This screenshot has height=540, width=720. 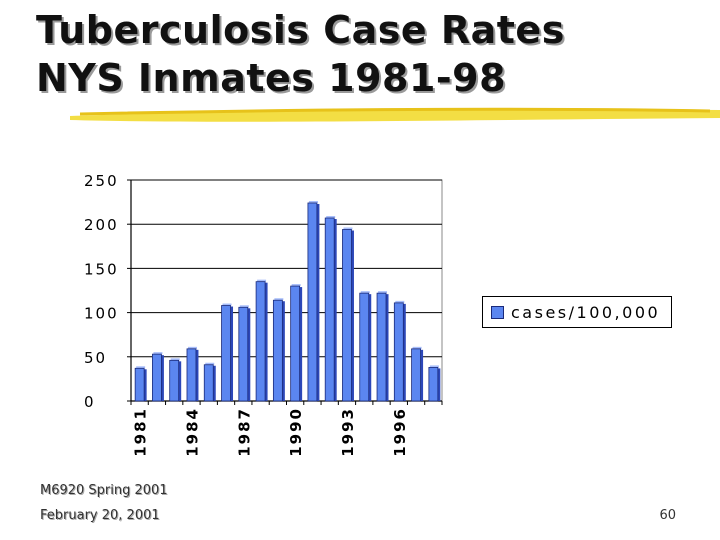 What do you see at coordinates (101, 269) in the screenshot?
I see `y-tick-label: 150` at bounding box center [101, 269].